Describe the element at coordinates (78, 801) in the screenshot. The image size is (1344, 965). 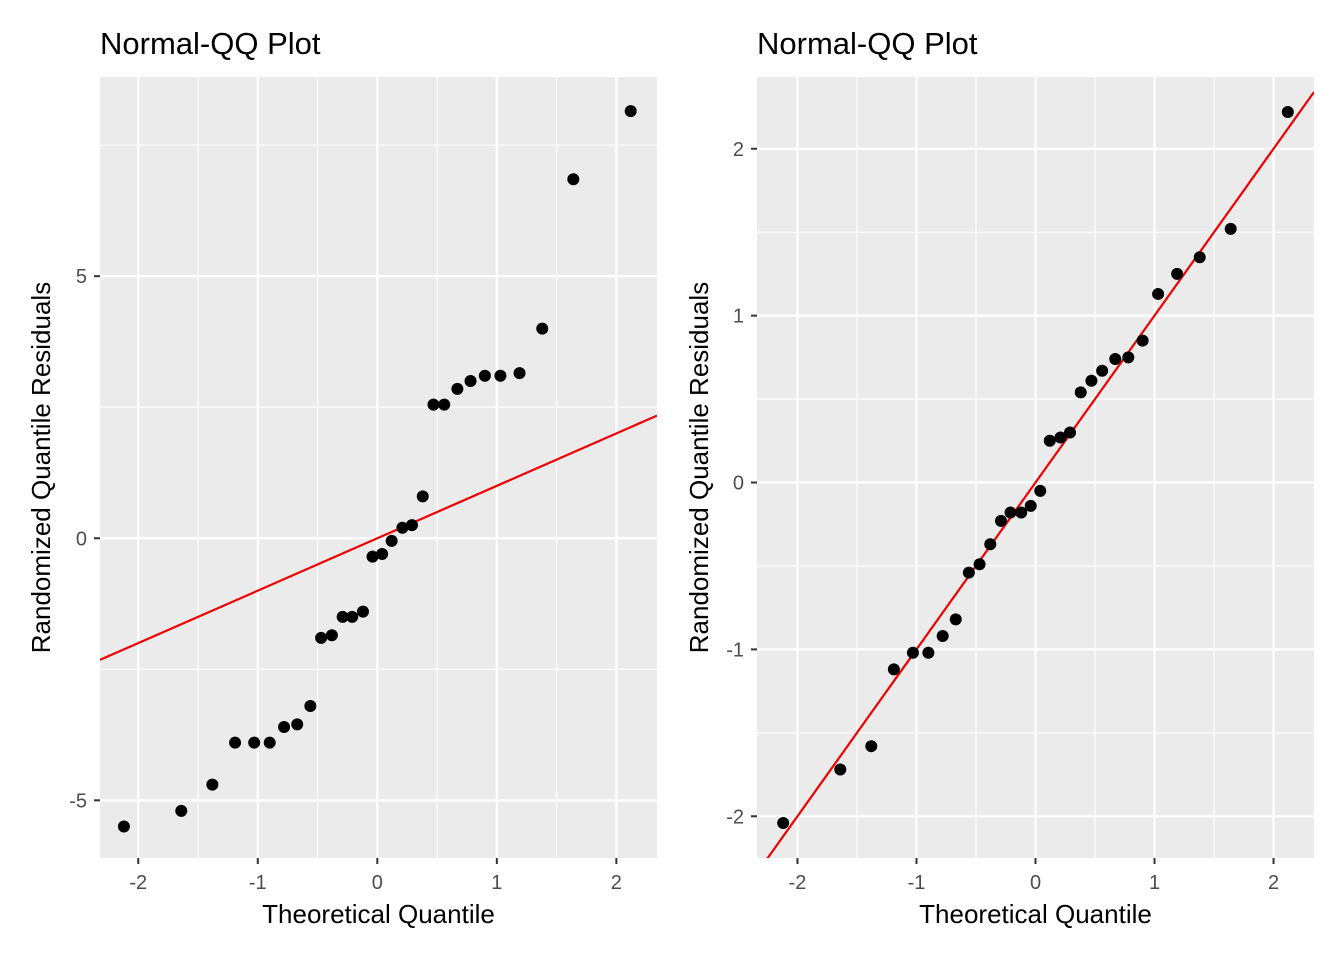
I see `y-tick-label: -5` at that location.